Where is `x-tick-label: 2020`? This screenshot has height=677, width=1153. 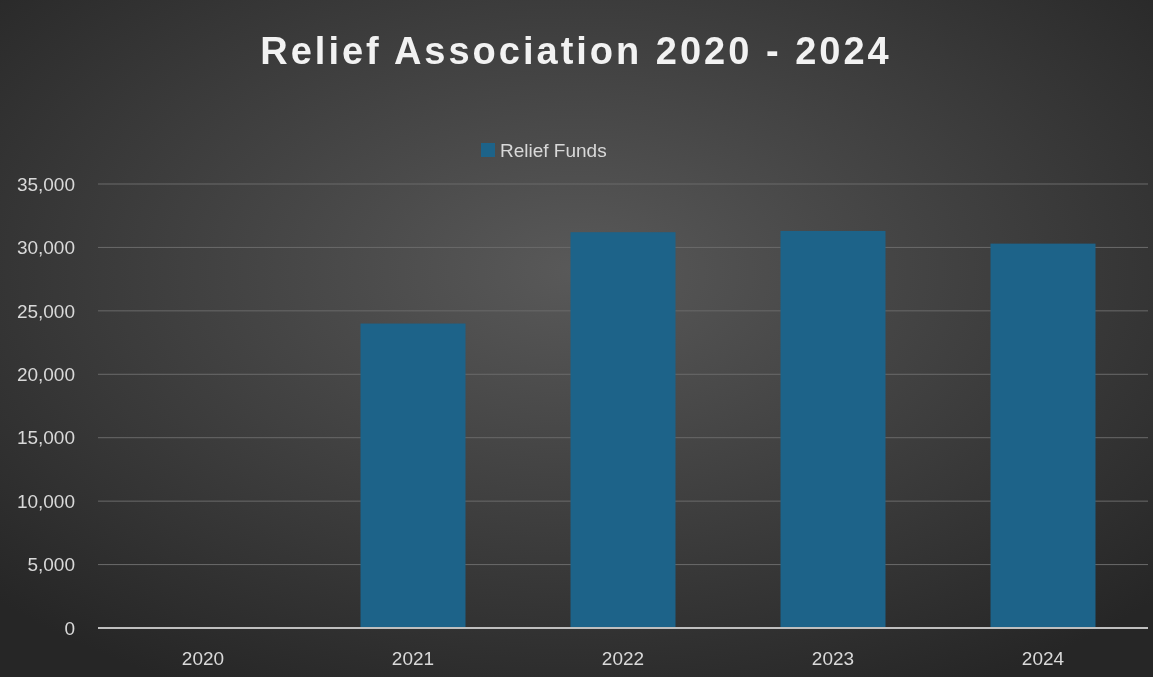 x-tick-label: 2020 is located at coordinates (203, 658).